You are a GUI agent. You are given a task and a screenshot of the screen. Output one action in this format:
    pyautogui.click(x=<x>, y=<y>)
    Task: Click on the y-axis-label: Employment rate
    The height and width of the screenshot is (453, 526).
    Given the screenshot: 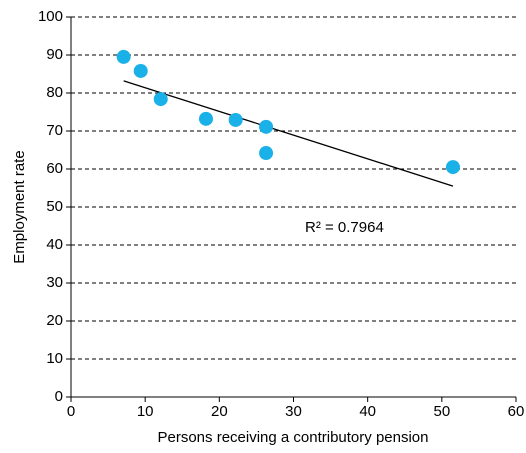 What is the action you would take?
    pyautogui.click(x=19, y=206)
    